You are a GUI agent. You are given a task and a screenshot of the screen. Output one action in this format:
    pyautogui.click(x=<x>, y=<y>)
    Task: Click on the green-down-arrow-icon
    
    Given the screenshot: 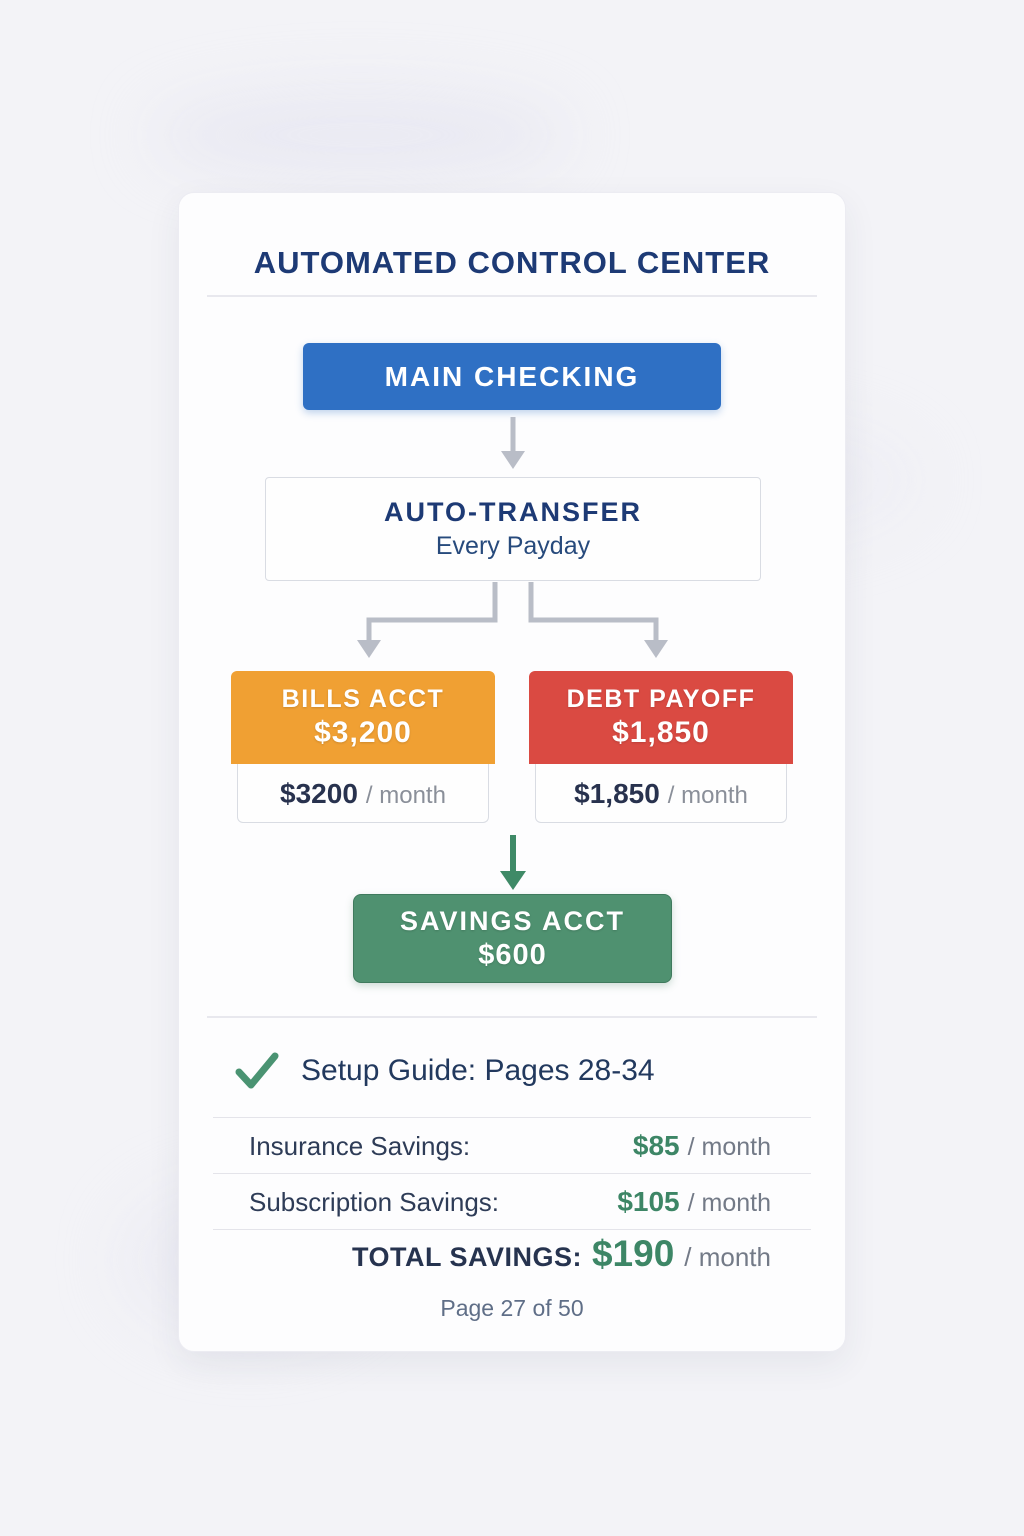 What is the action you would take?
    pyautogui.click(x=513, y=862)
    